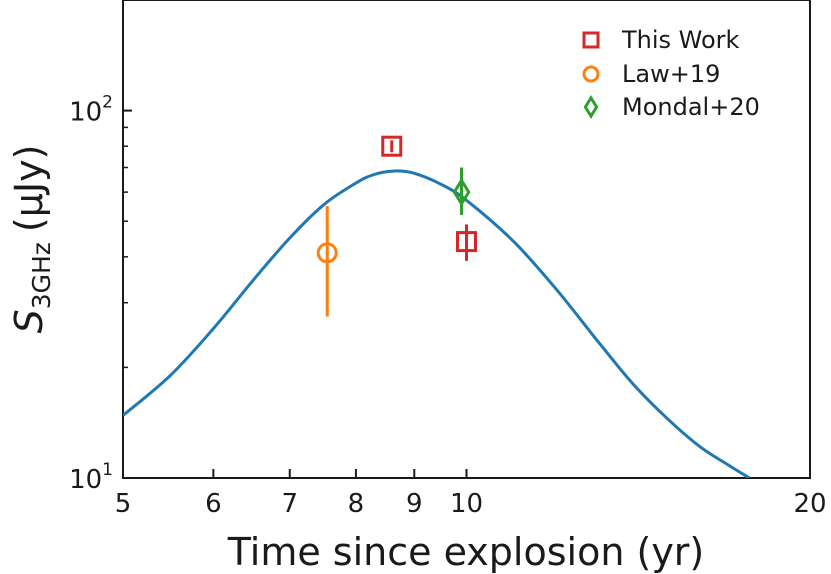 The width and height of the screenshot is (831, 574). Describe the element at coordinates (466, 504) in the screenshot. I see `x-tick-label: 10` at that location.